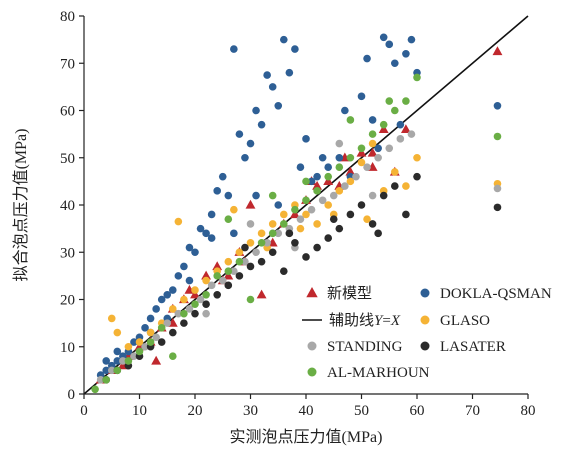 The width and height of the screenshot is (573, 450). I want to click on legend-item: AL-MARHOUN, so click(368, 373).